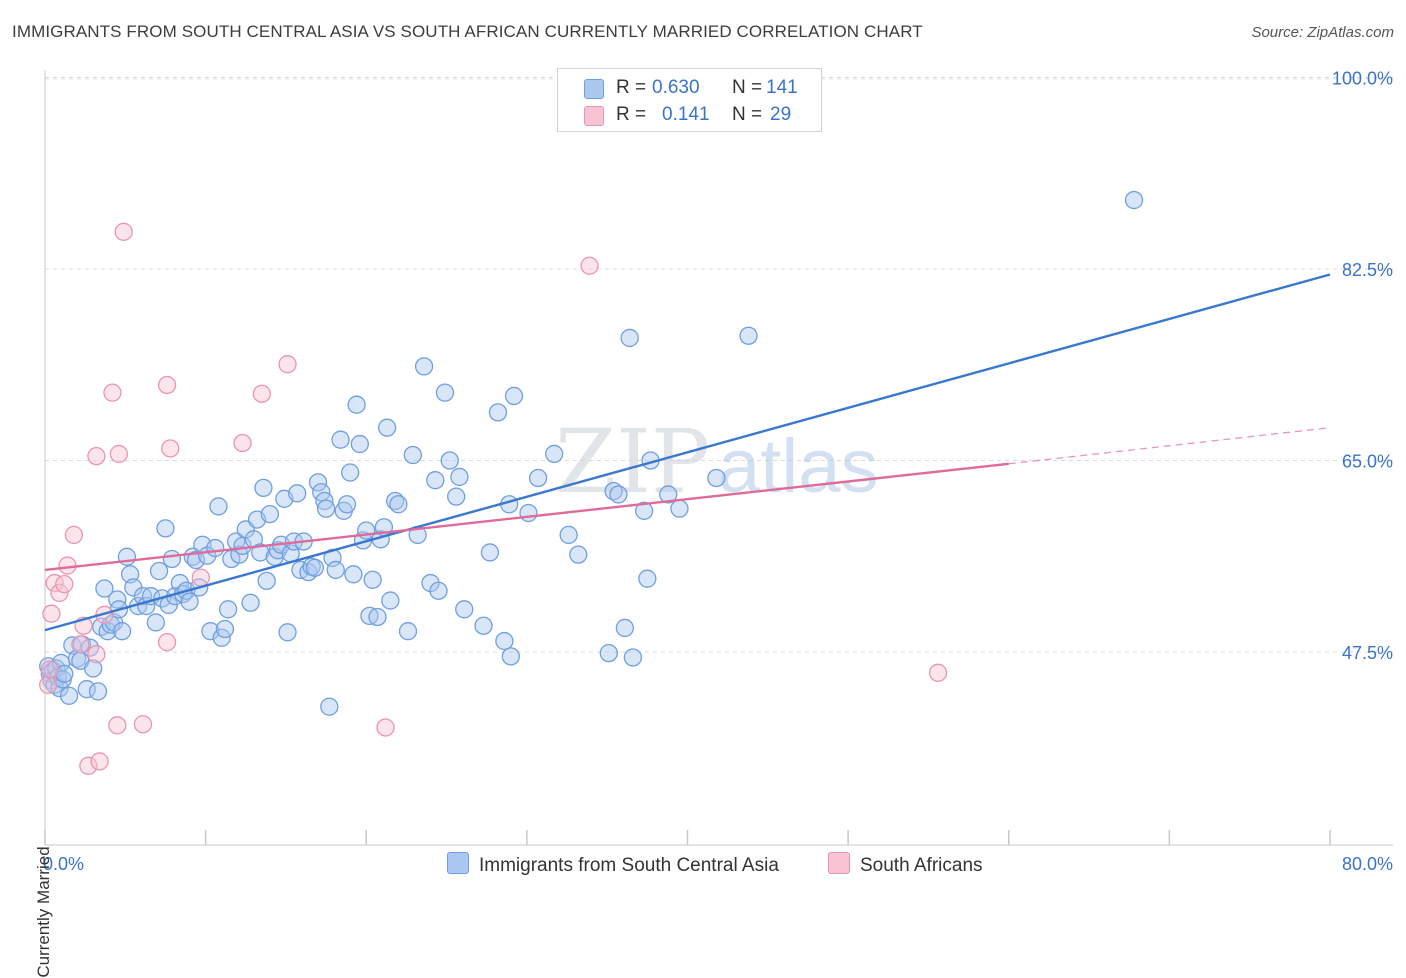  What do you see at coordinates (1322, 32) in the screenshot?
I see `source-credit: Source: ZipAtlas.com` at bounding box center [1322, 32].